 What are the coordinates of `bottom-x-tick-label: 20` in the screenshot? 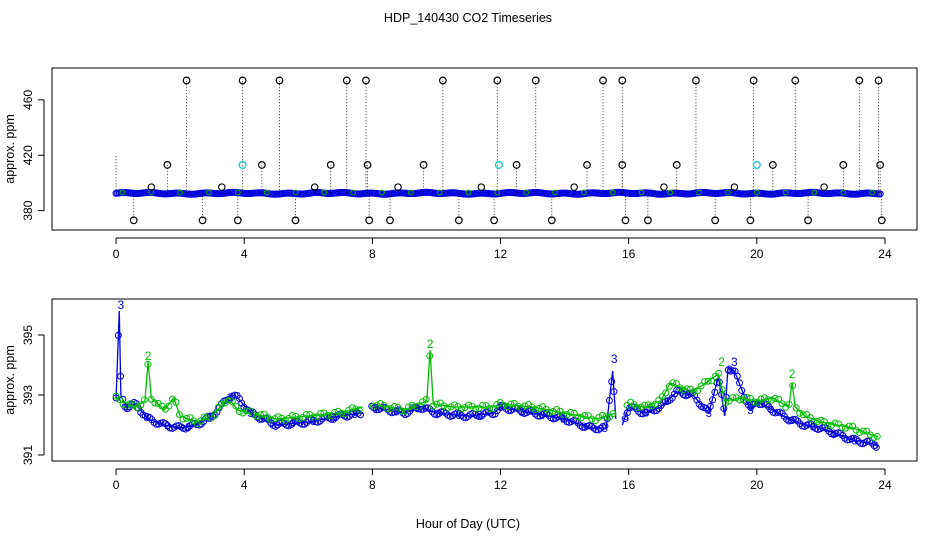 It's located at (757, 485).